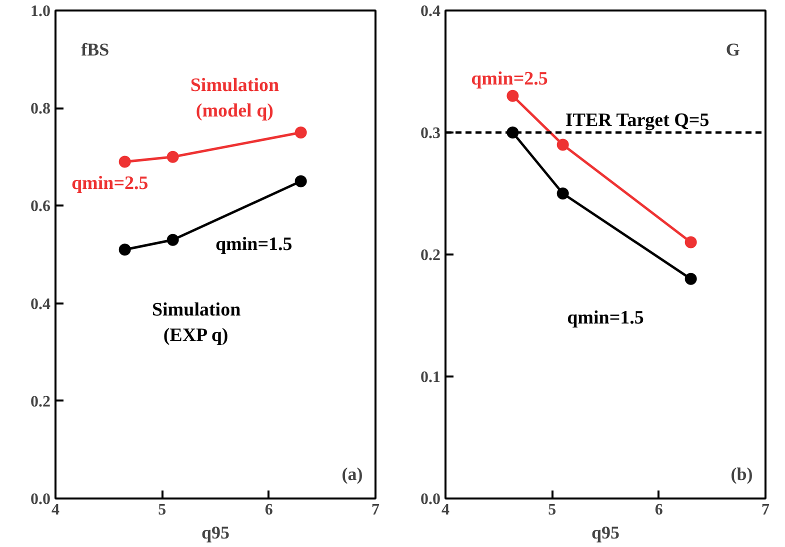 The image size is (785, 547). Describe the element at coordinates (40, 207) in the screenshot. I see `y-tick-label: 0.6` at that location.